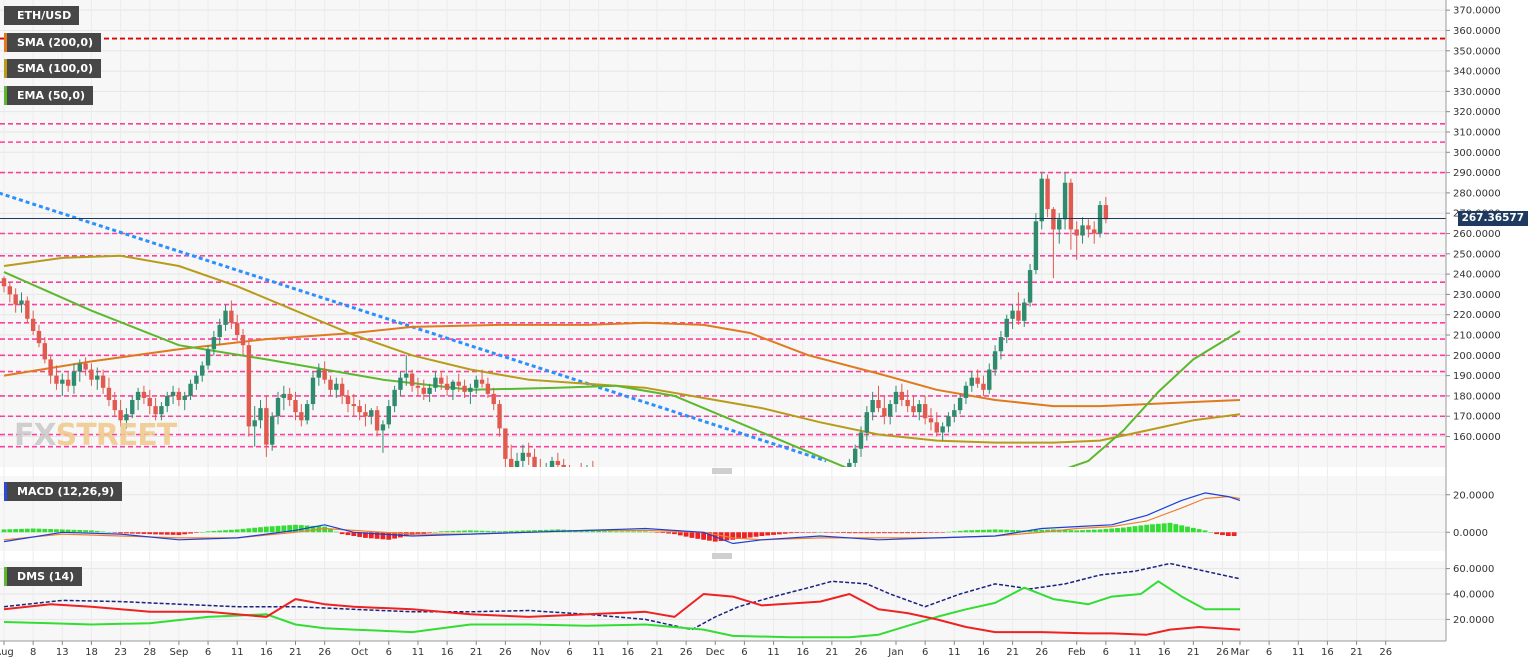 The image size is (1534, 661). I want to click on price-ytick-label: 170.0000, so click(1477, 417).